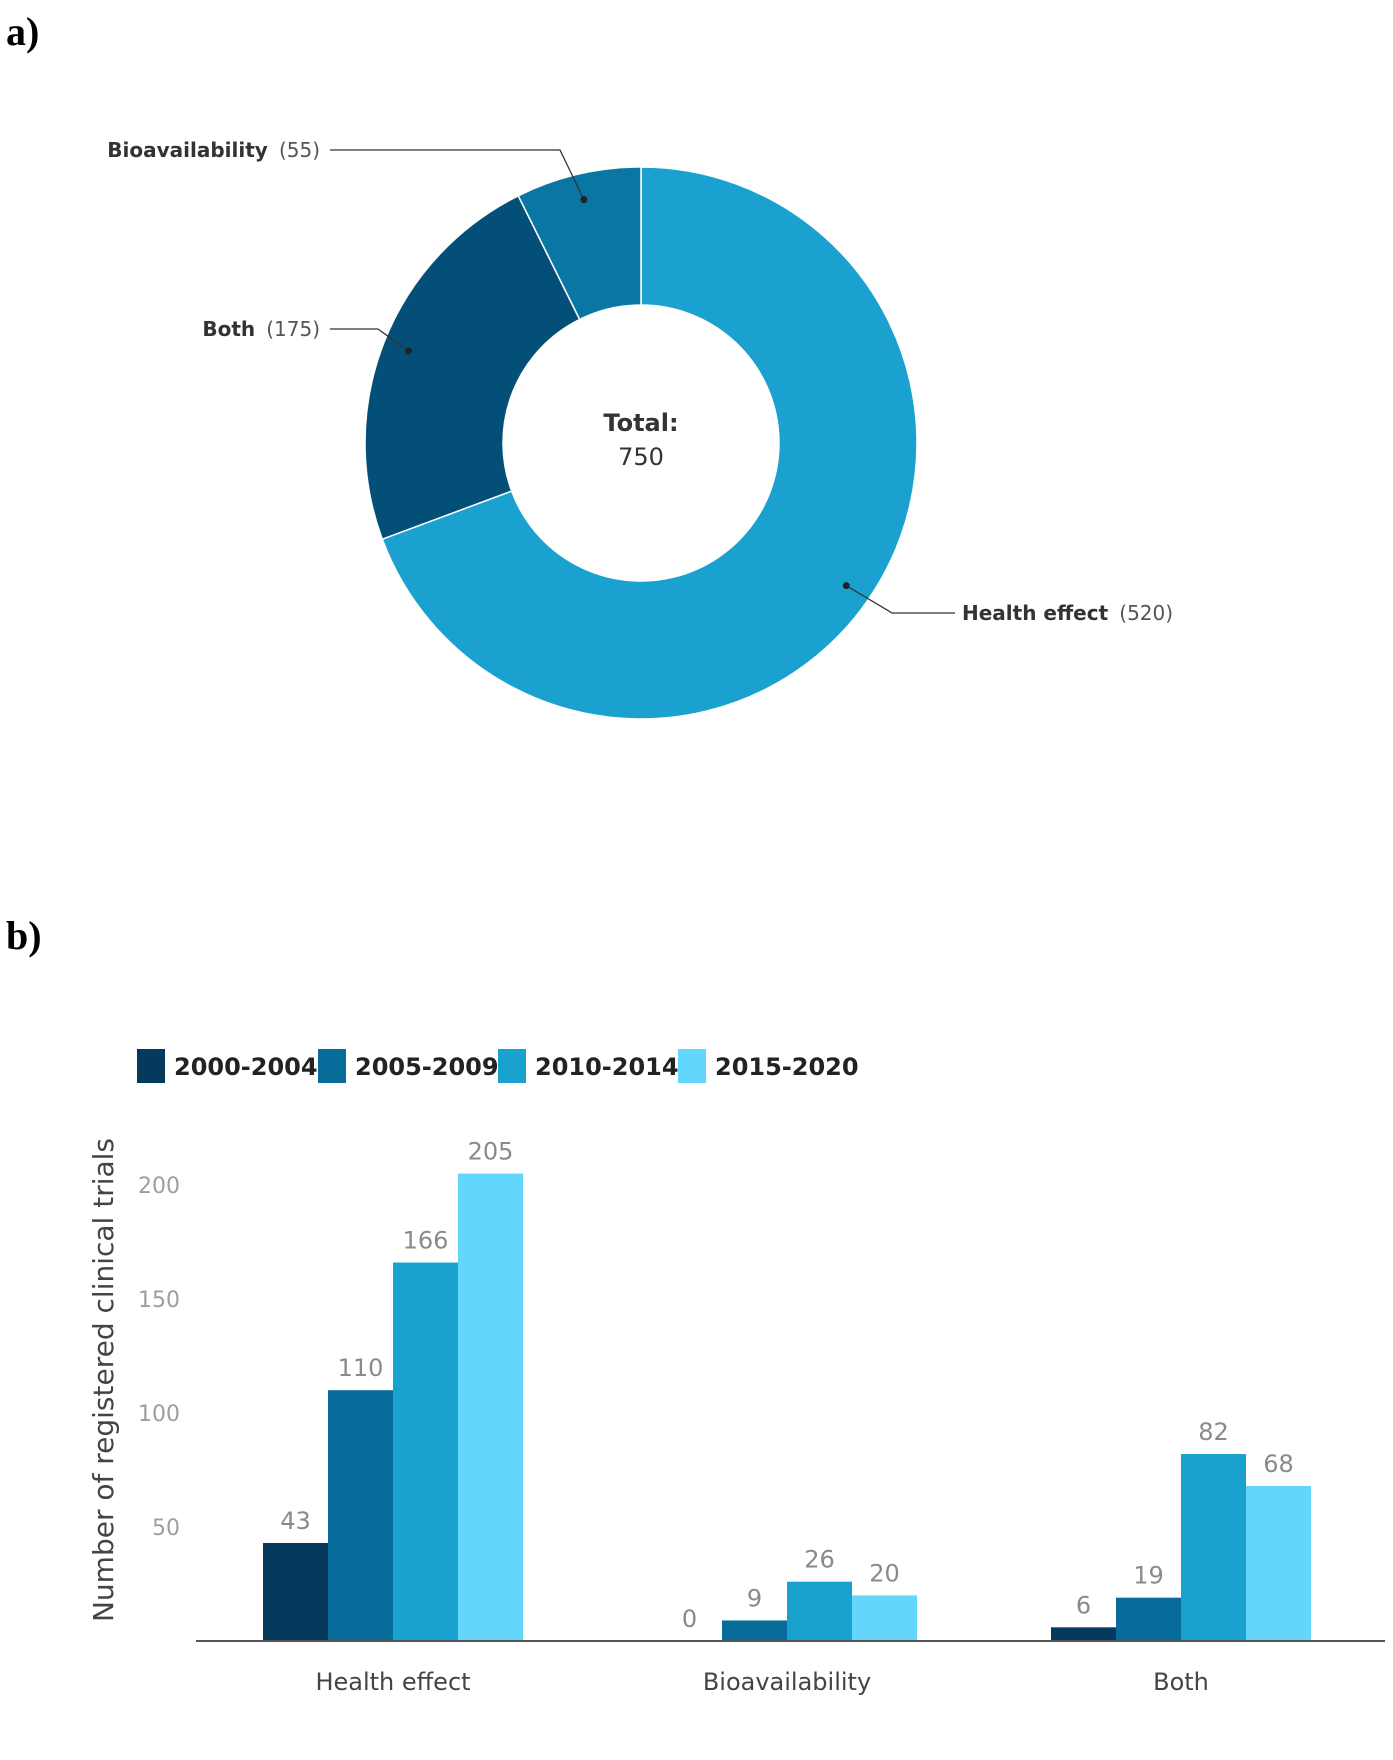  What do you see at coordinates (819, 1611) in the screenshot?
I see `bar-bioavailability-2010-2014` at bounding box center [819, 1611].